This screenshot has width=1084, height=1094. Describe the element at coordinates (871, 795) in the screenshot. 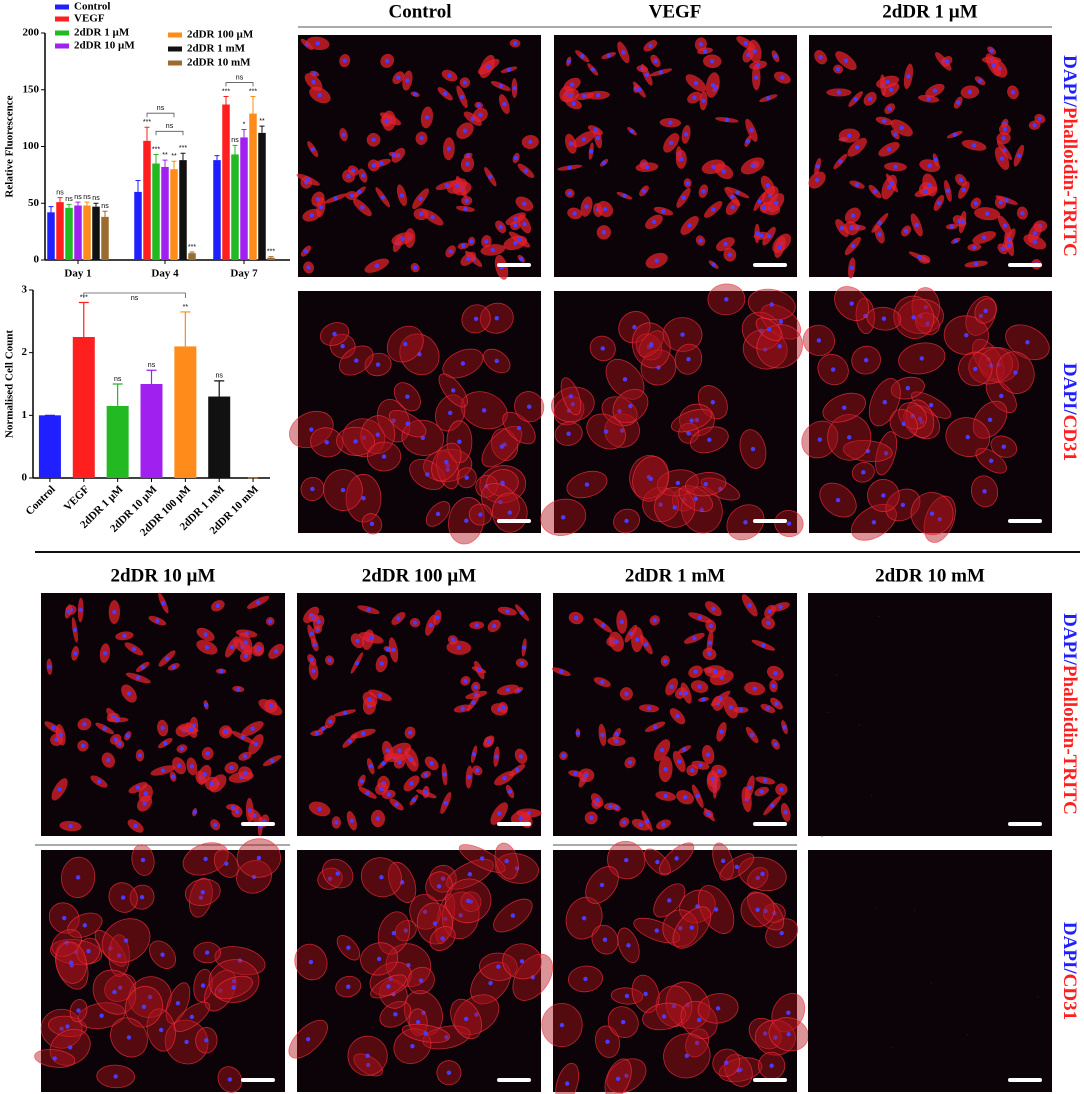

I see `speck` at that location.